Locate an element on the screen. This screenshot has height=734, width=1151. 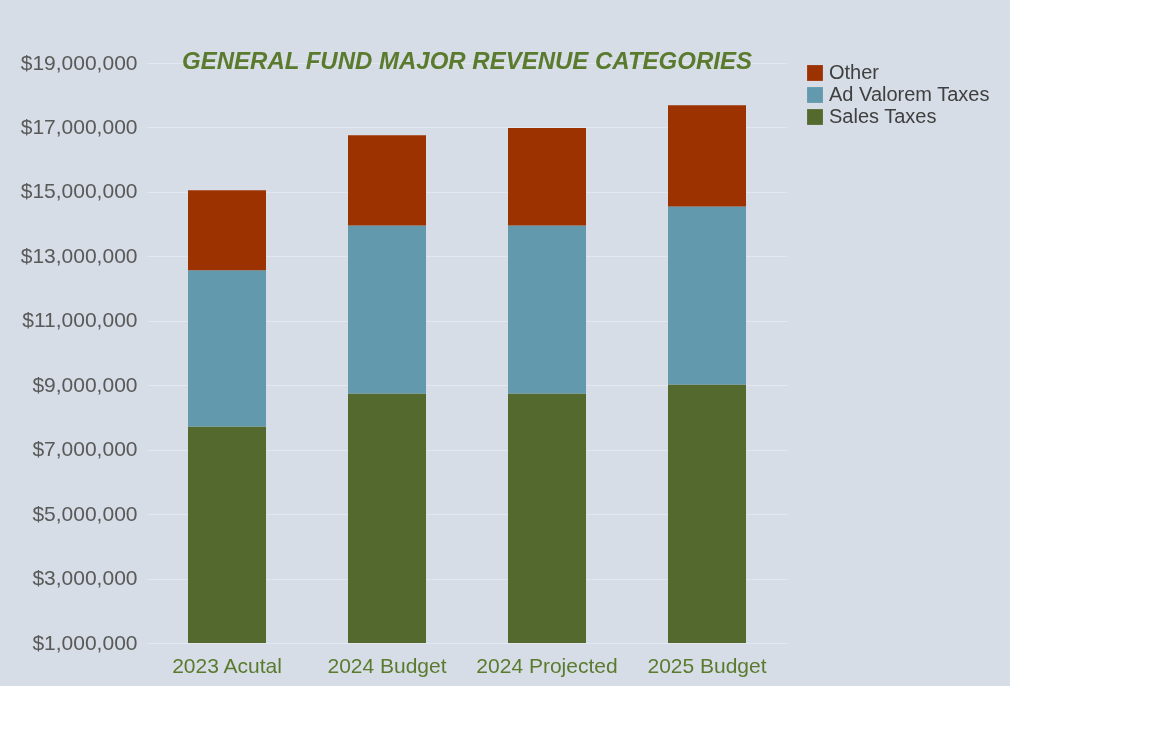
legend-label: Sales Taxes is located at coordinates (883, 116).